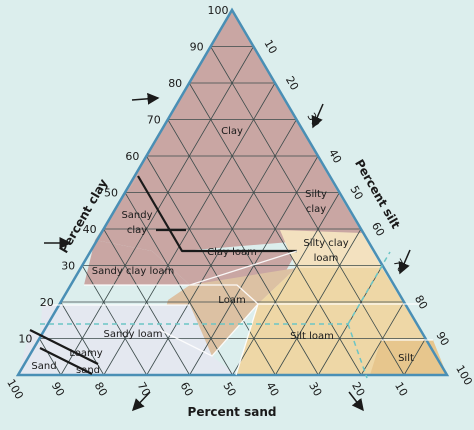  What do you see at coordinates (175, 83) in the screenshot?
I see `clay-tick-80: 80` at bounding box center [175, 83].